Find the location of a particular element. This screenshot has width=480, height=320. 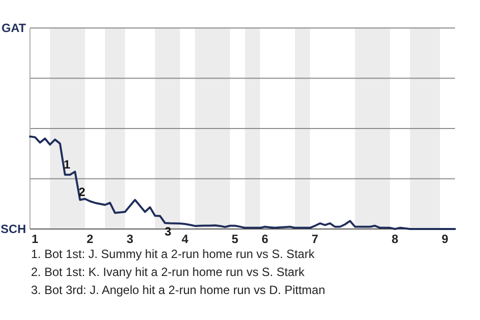

x-tick-label: 6 is located at coordinates (265, 239).